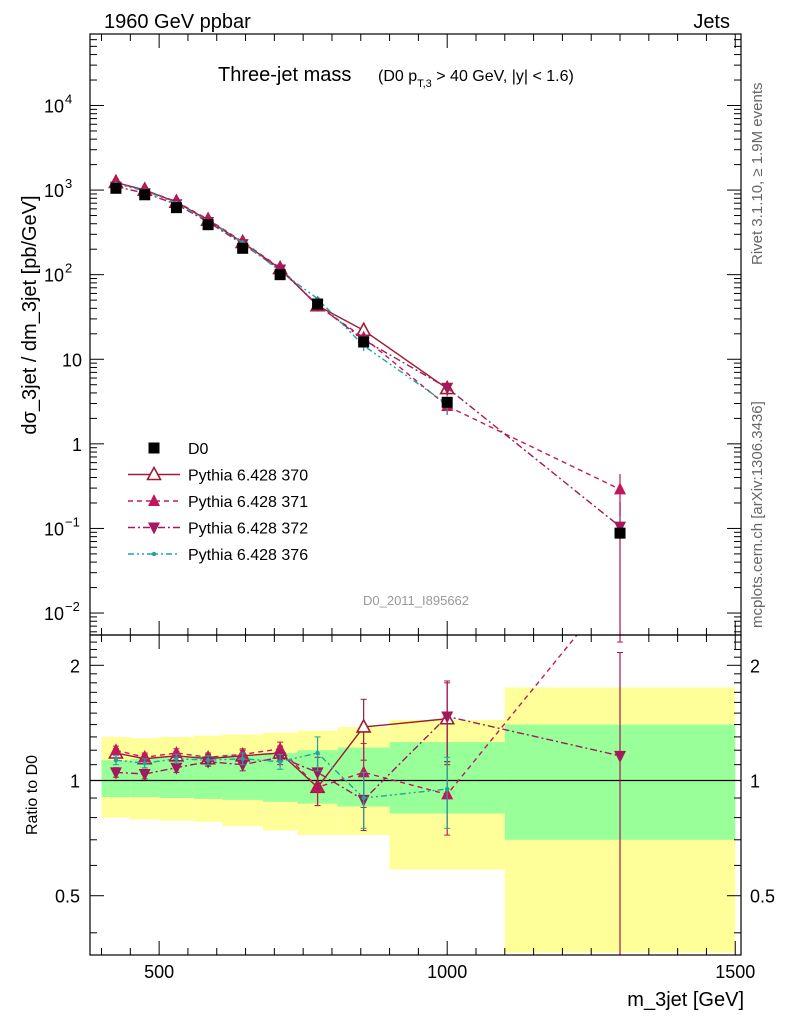 The width and height of the screenshot is (786, 1024). I want to click on analysis-watermark: D0_2011_I895662, so click(416, 600).